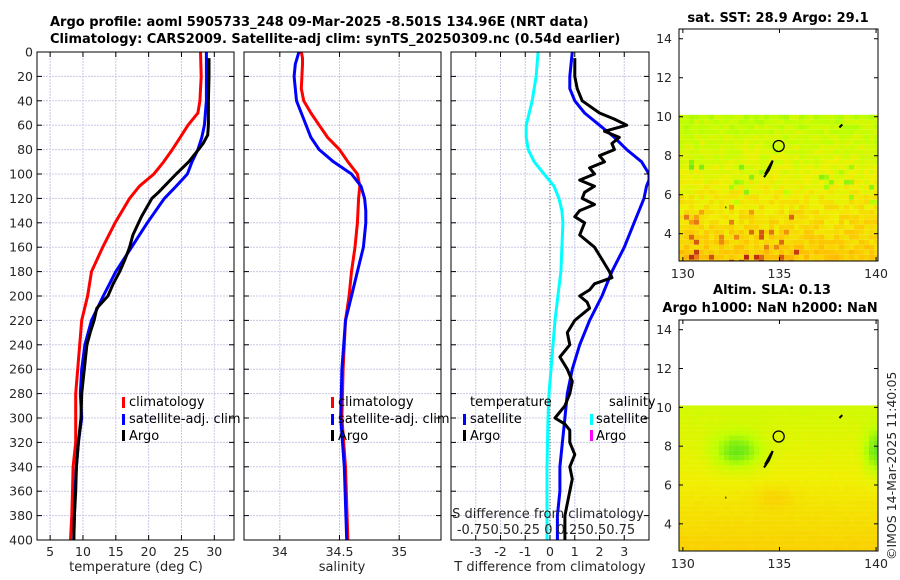 This screenshot has height=580, width=900. I want to click on y-tick-label: 80, so click(25, 149).